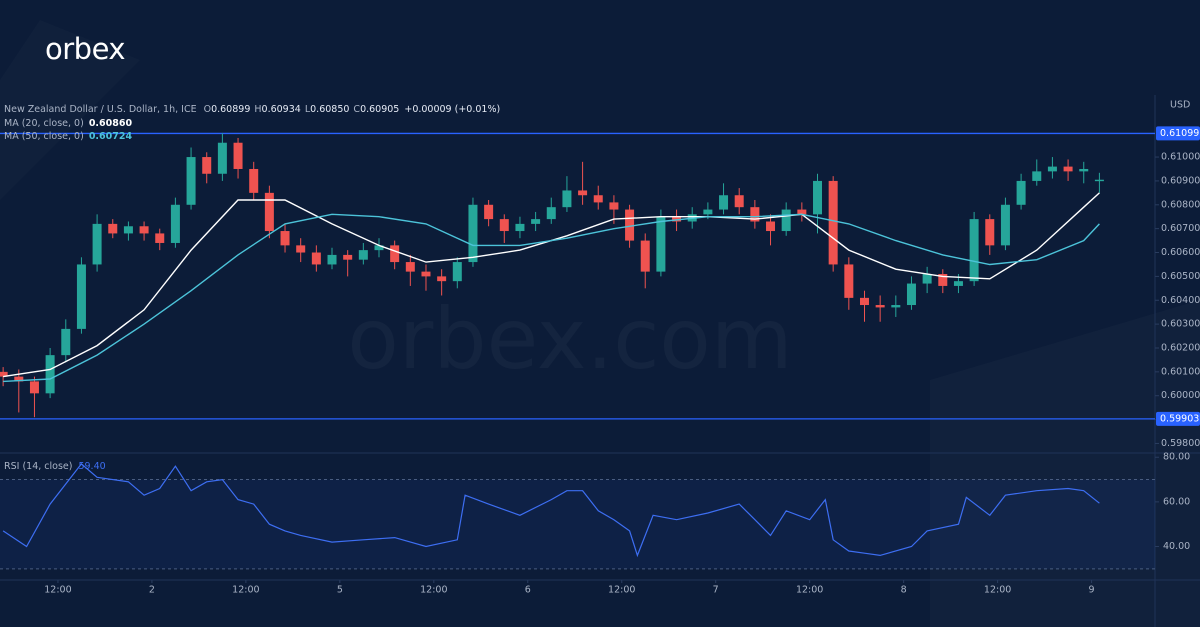 The image size is (1200, 627). What do you see at coordinates (1180, 276) in the screenshot?
I see `y-tick-label: 0.60500` at bounding box center [1180, 276].